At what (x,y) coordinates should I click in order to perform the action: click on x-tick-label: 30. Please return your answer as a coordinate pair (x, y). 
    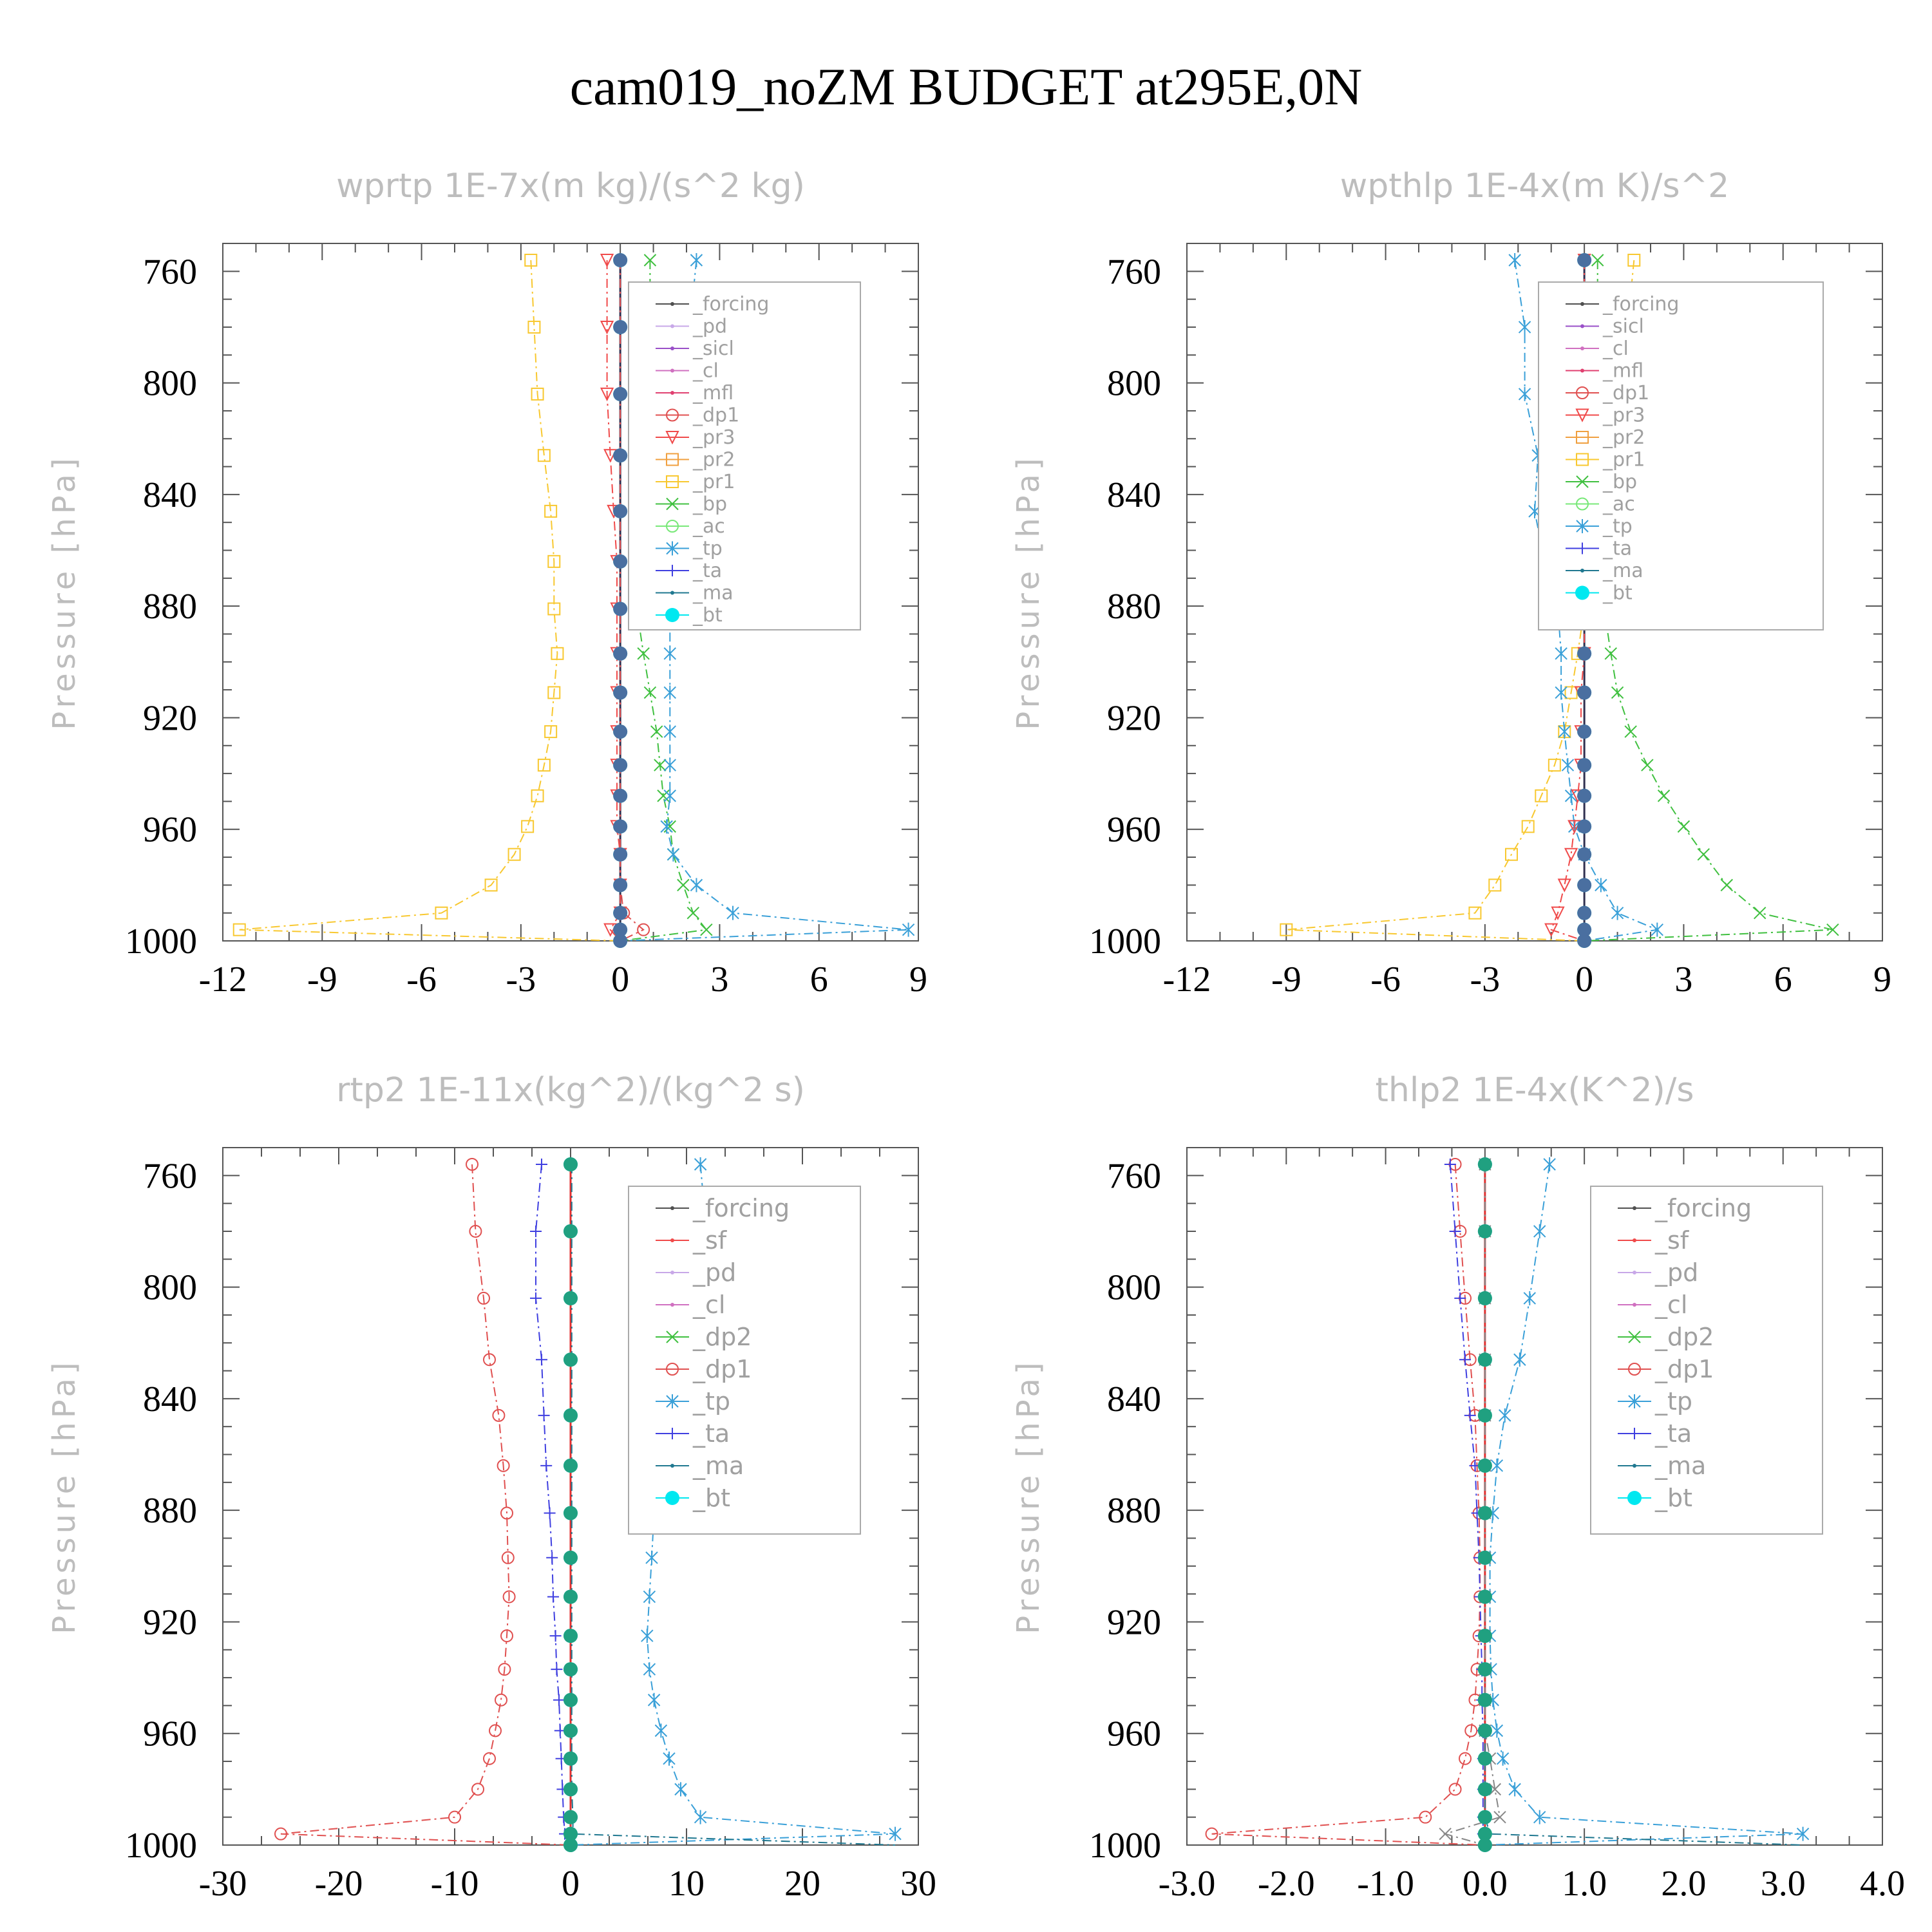
    Looking at the image, I should click on (918, 1884).